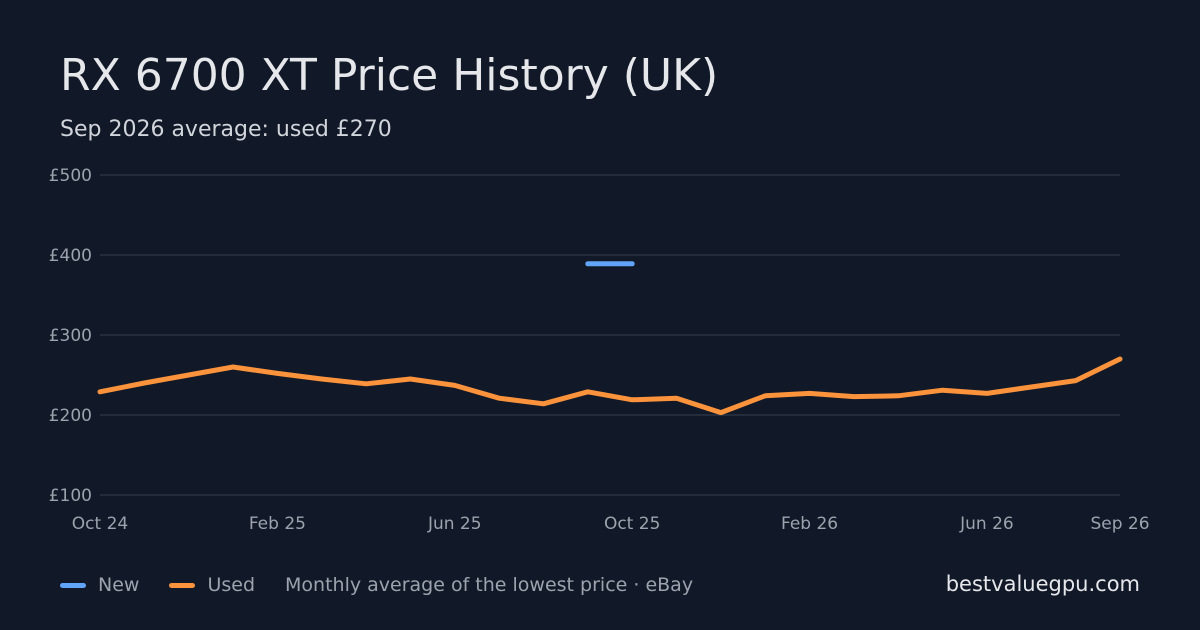  I want to click on x-tick-label: Feb 26, so click(809, 524).